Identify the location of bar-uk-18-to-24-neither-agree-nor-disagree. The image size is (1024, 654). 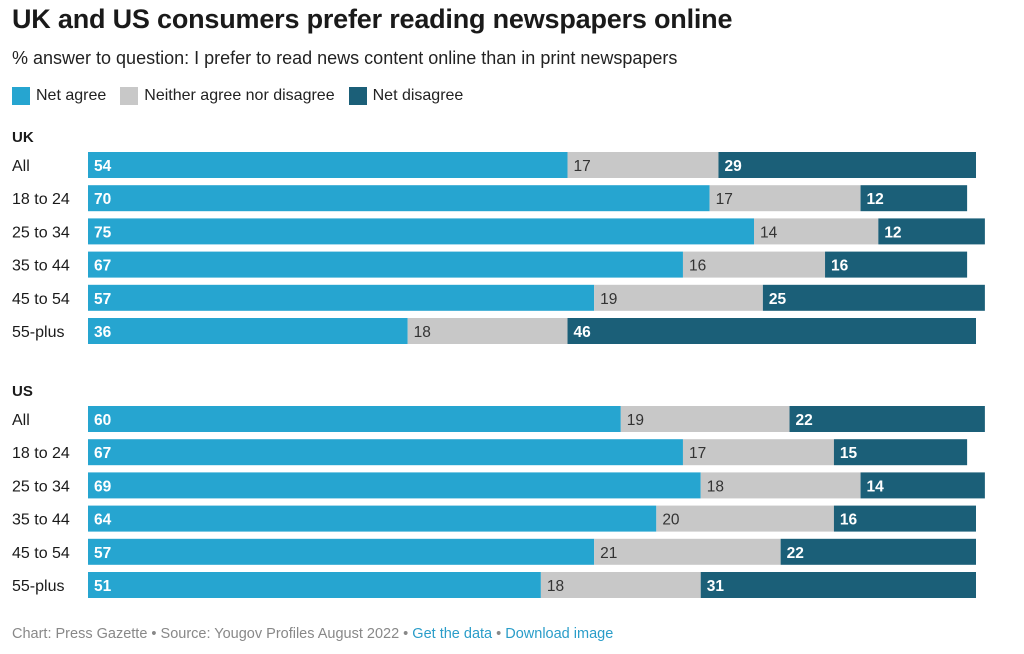
(785, 198).